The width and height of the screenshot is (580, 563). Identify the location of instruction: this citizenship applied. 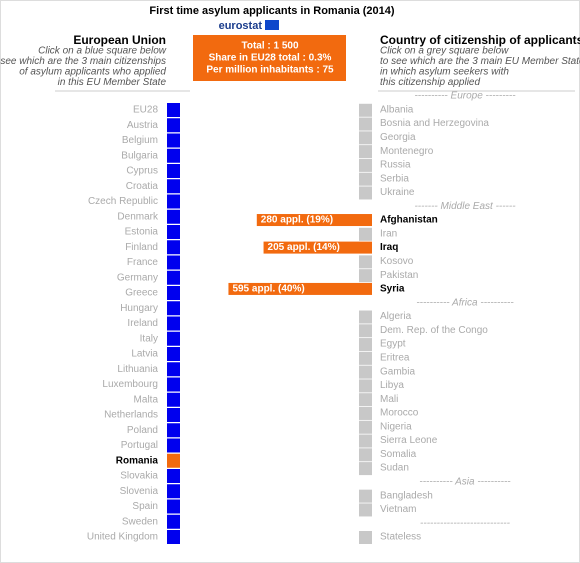
(430, 82).